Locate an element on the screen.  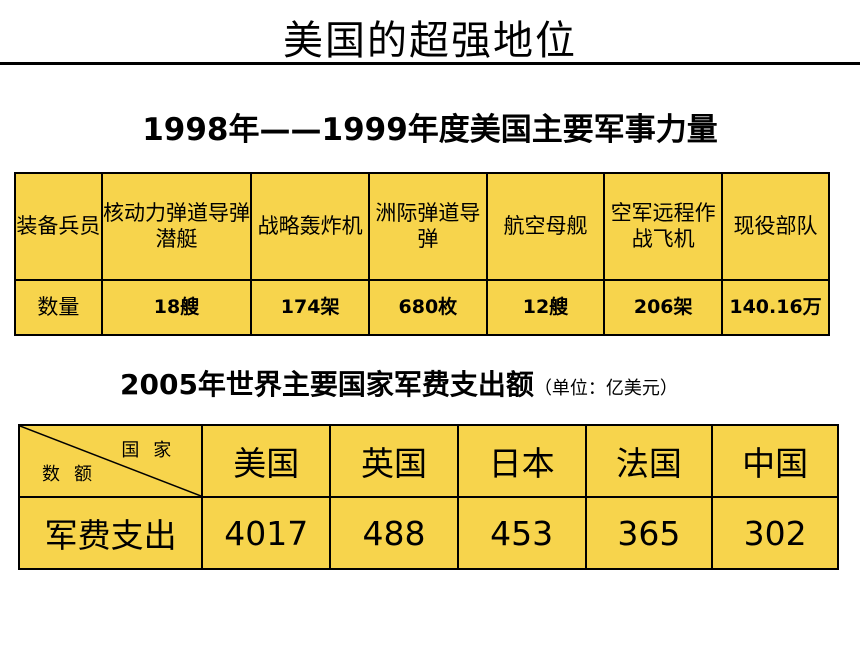
table-row: 军费支出 4017 488 453 365 302 is located at coordinates (428, 533).